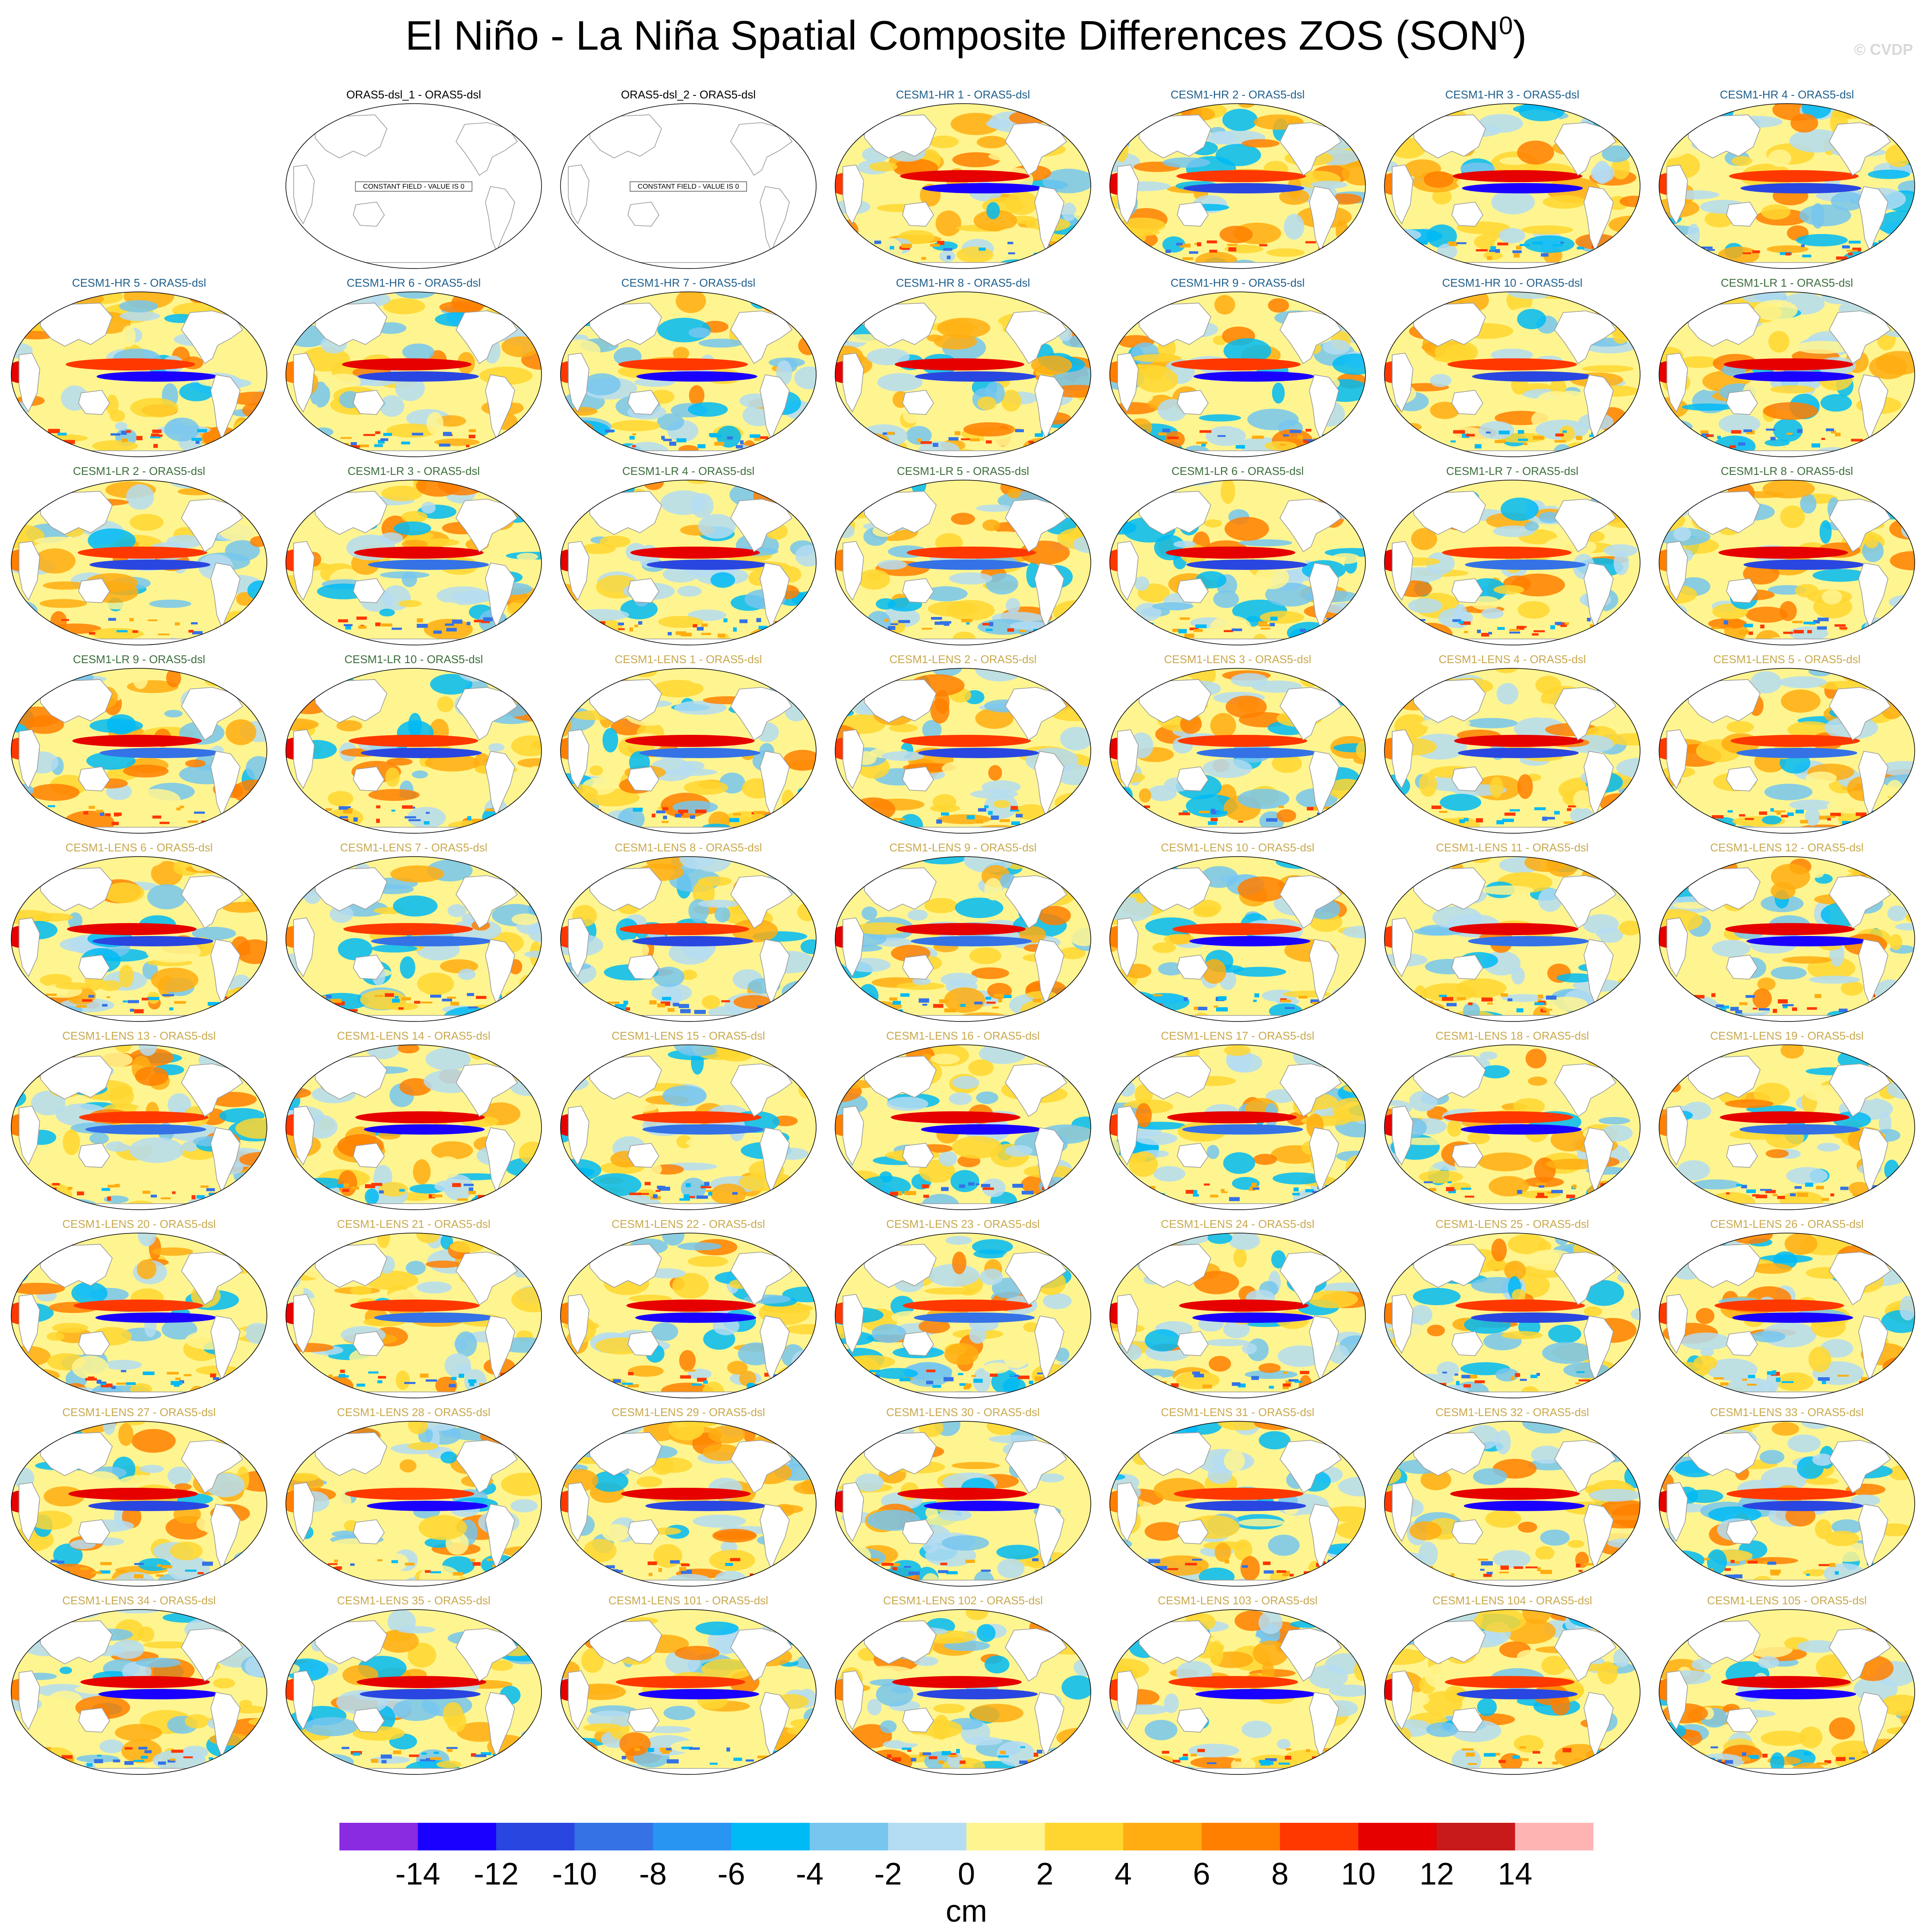 The width and height of the screenshot is (1932, 1929). Describe the element at coordinates (413, 847) in the screenshot. I see `map-panel-title: CESM1-LENS 7 - ORAS5-dsl` at that location.